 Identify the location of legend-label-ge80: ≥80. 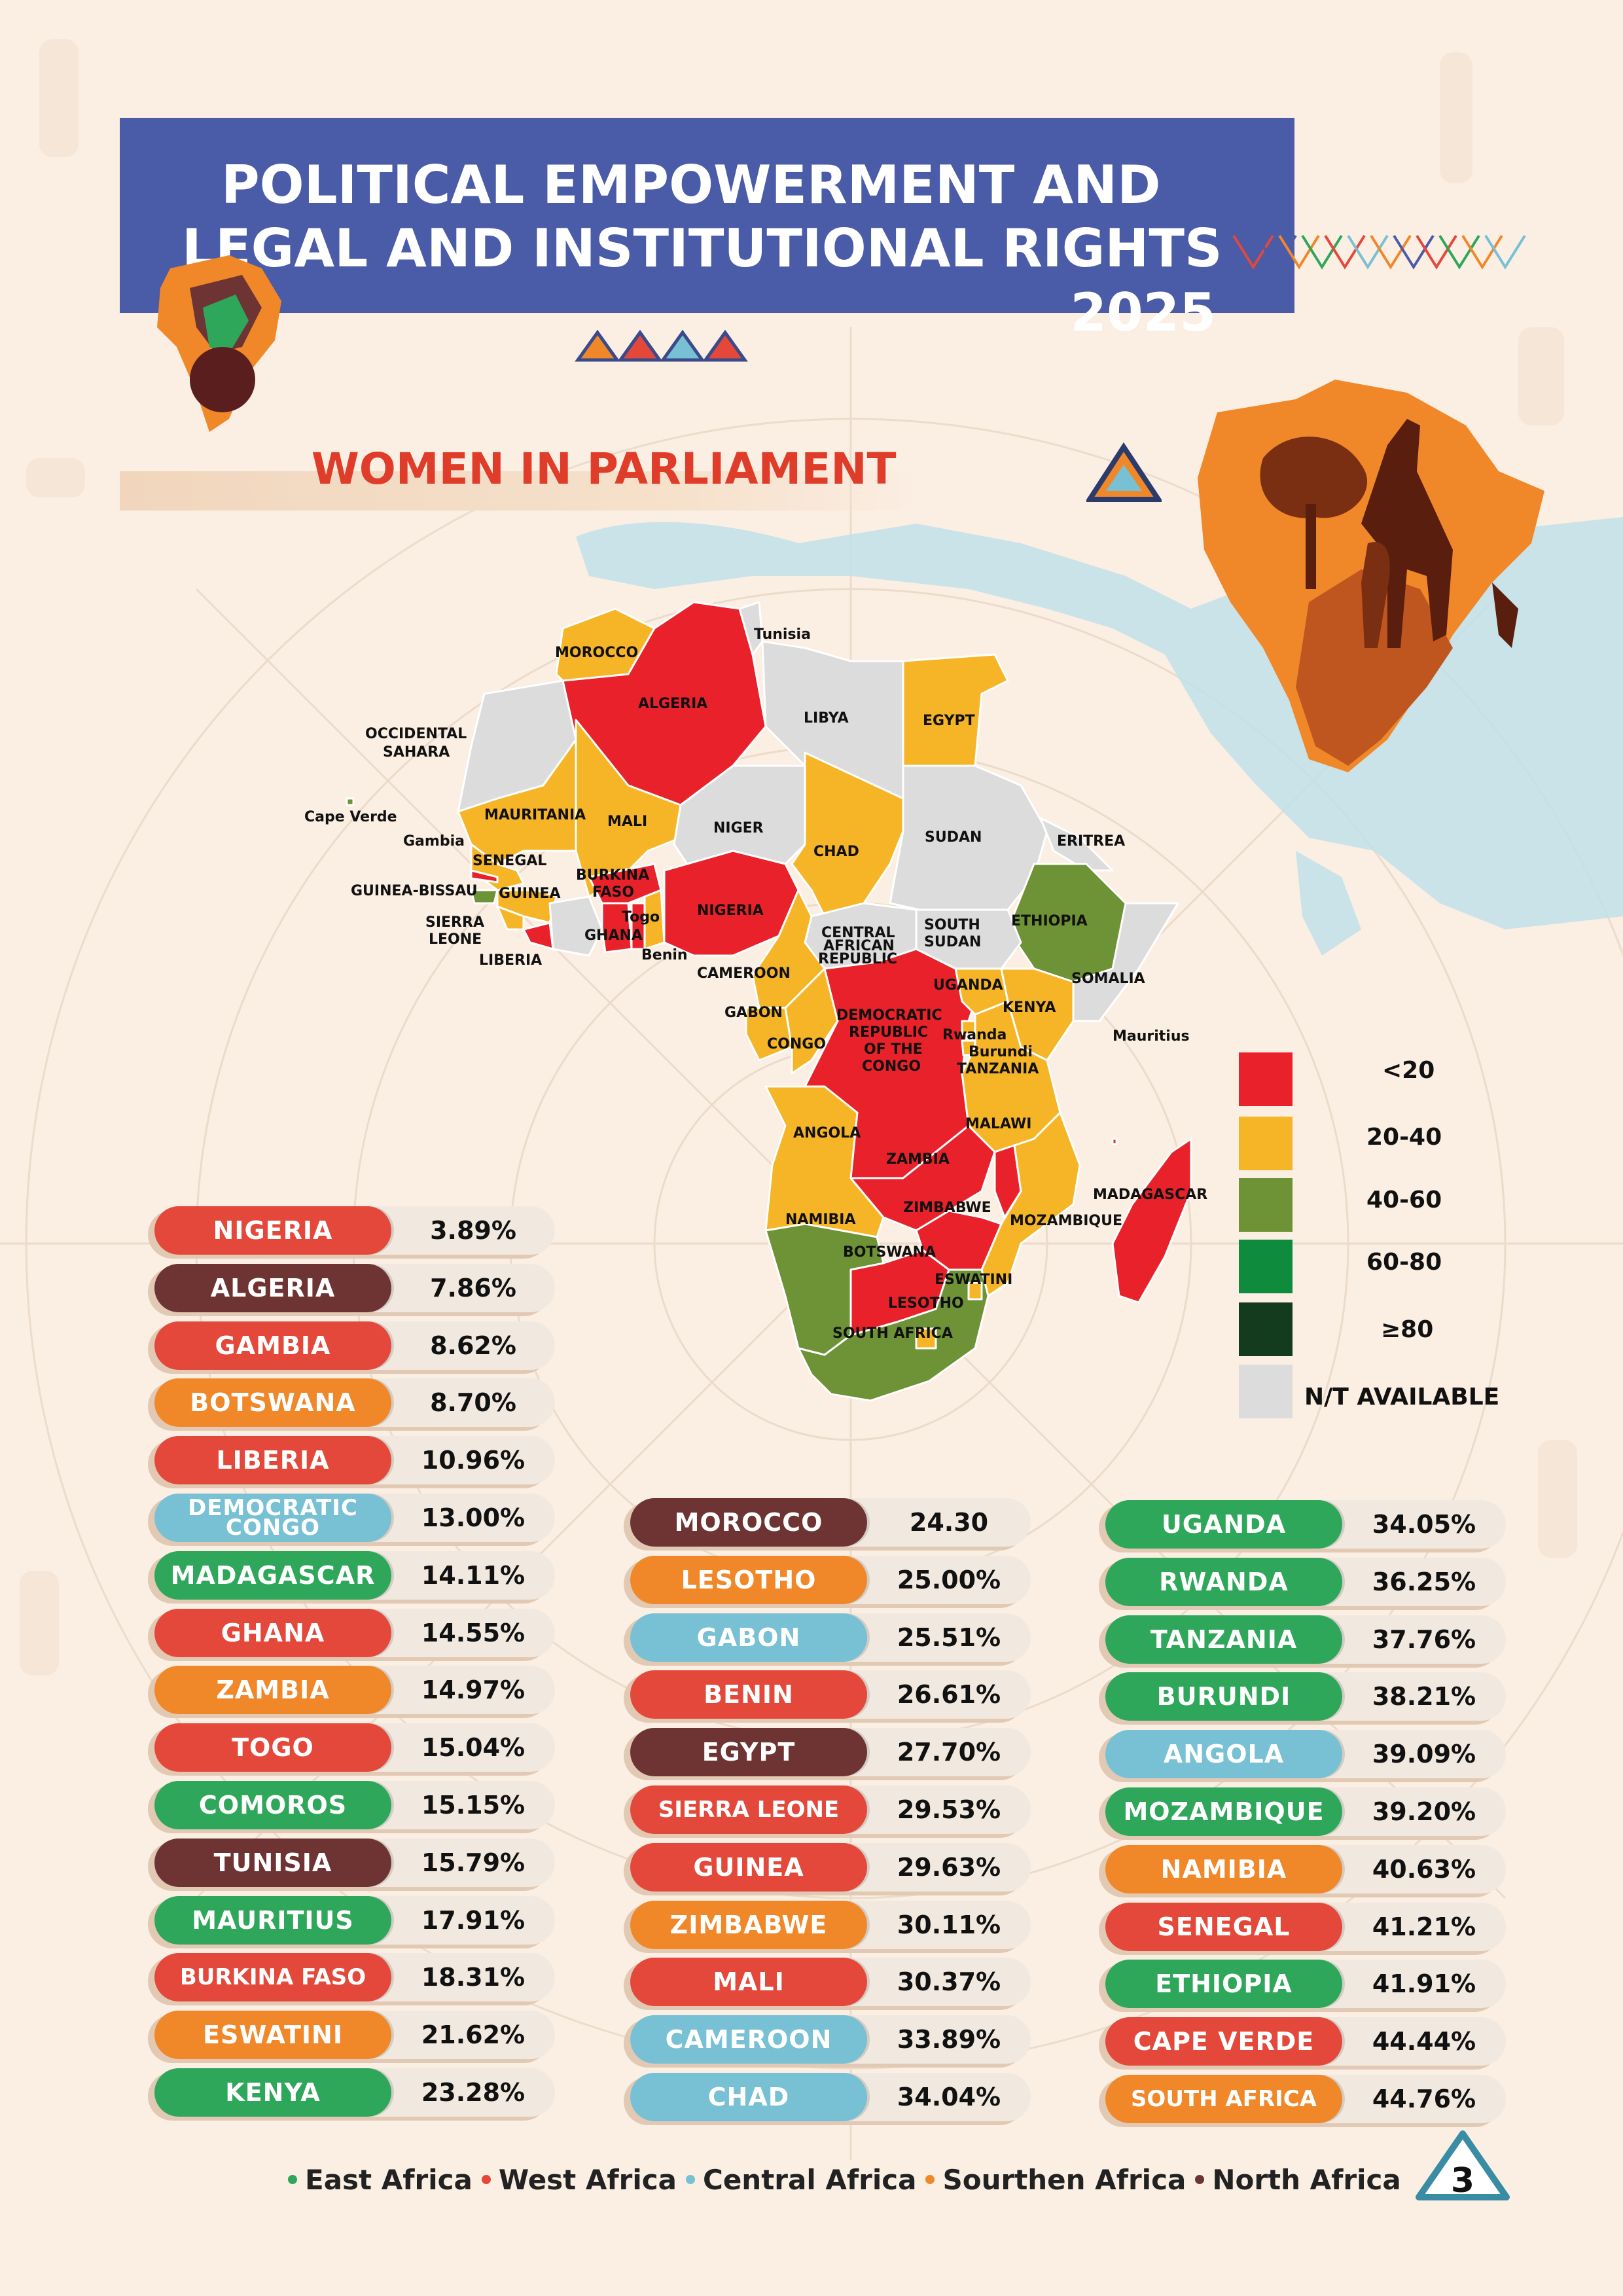
(1407, 1329).